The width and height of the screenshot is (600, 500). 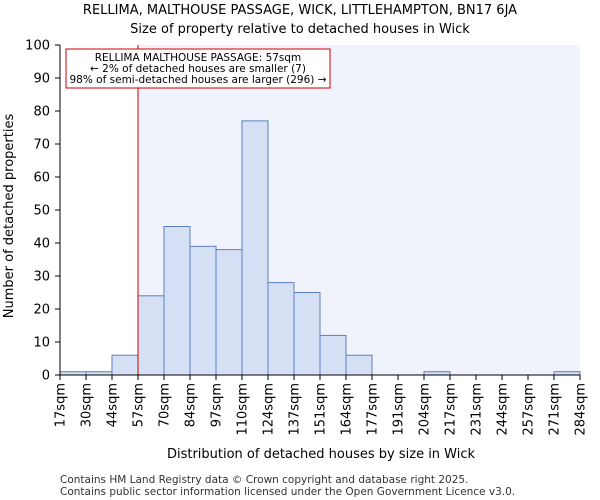 I want to click on x-tick-label: 284sqm, so click(x=581, y=409).